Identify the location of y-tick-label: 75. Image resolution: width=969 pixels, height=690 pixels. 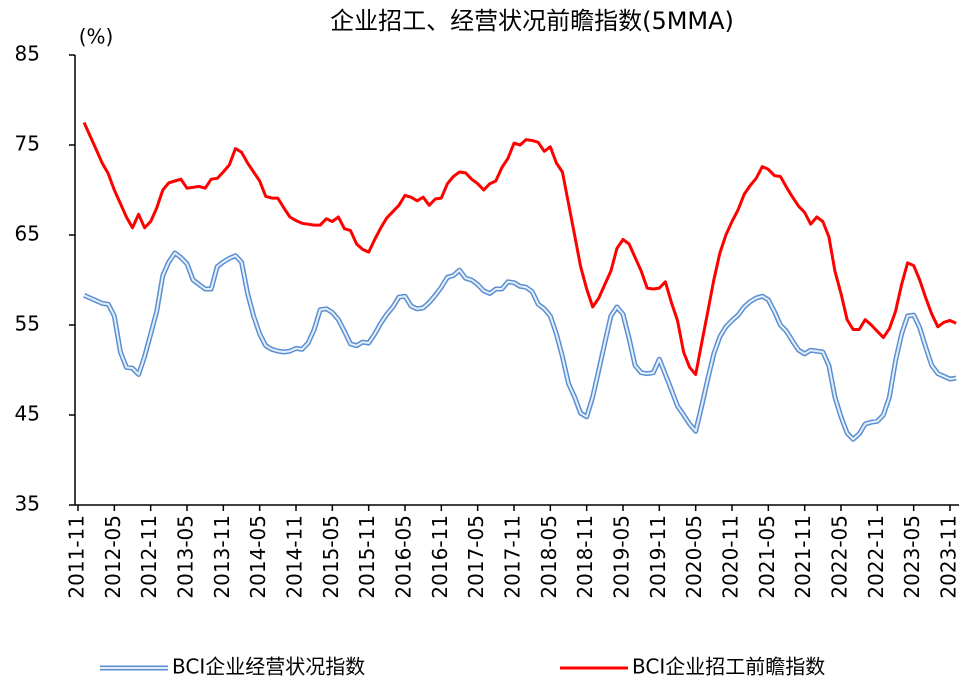
(27, 144).